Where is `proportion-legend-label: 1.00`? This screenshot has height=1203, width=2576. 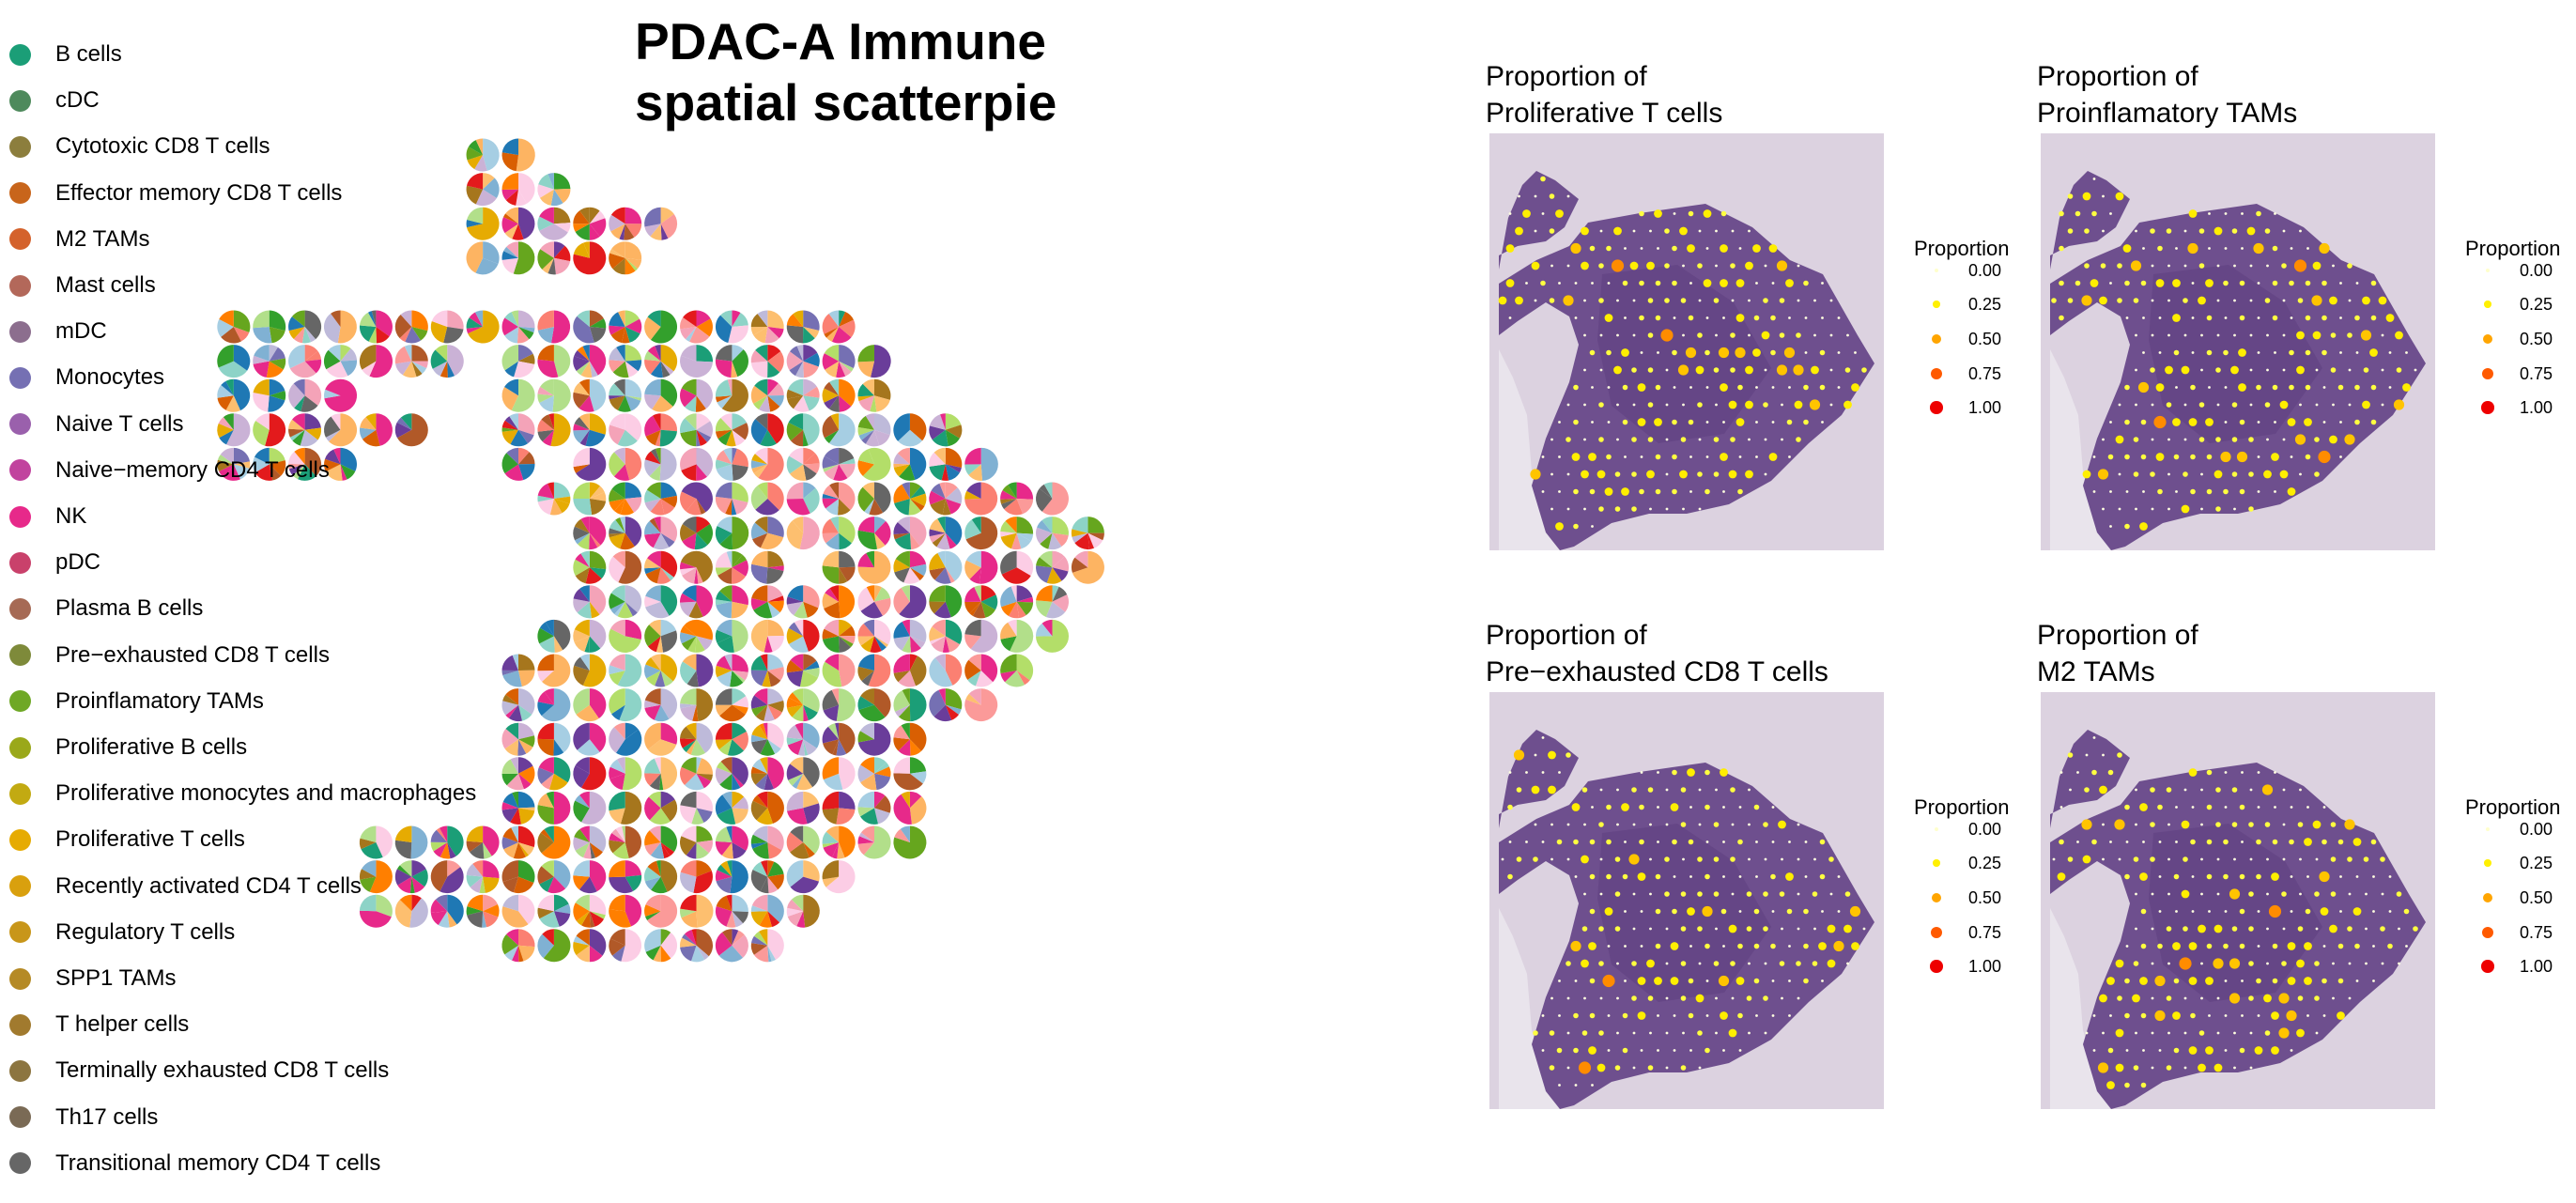
proportion-legend-label: 1.00 is located at coordinates (2536, 407).